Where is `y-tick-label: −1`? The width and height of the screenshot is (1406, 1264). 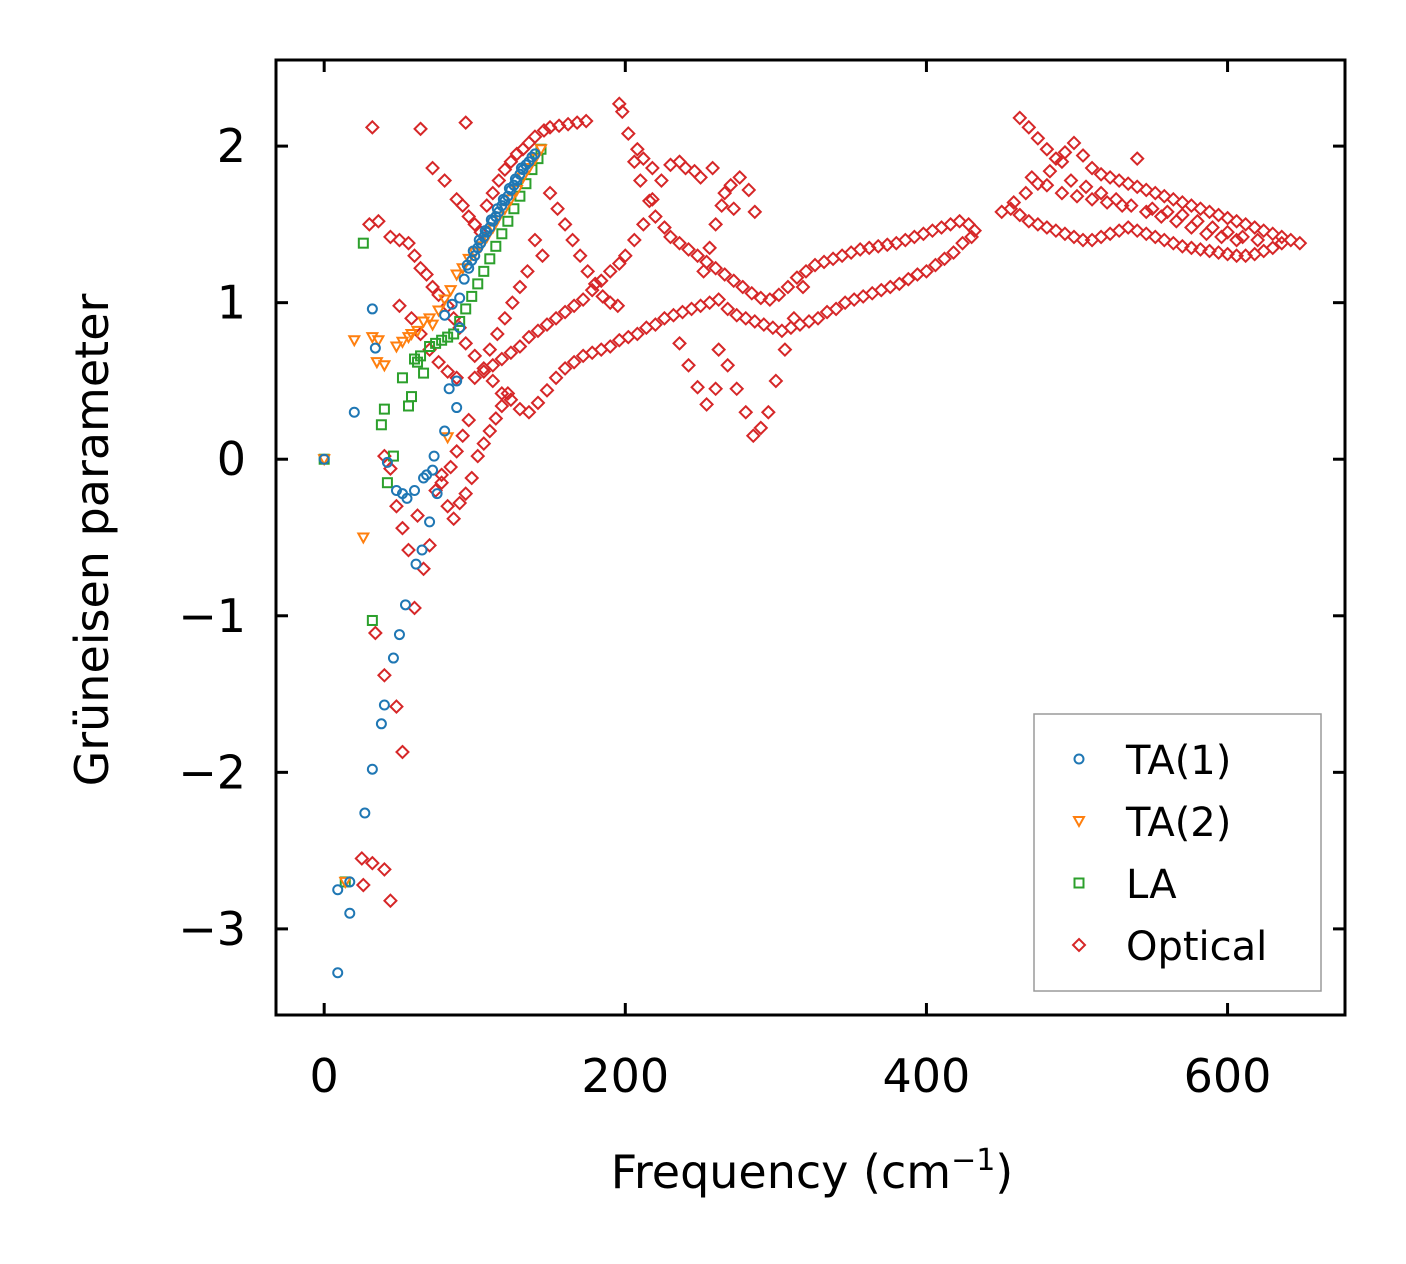 y-tick-label: −1 is located at coordinates (212, 616).